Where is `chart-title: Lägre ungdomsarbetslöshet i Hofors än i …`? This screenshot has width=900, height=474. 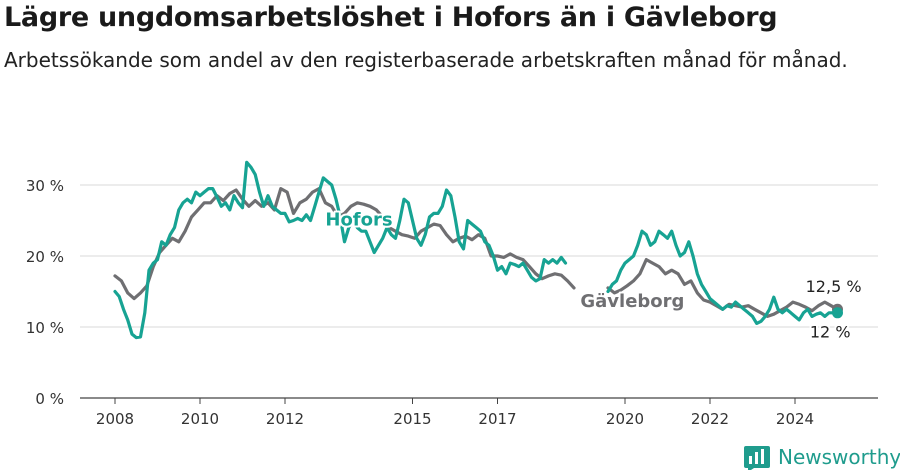
chart-title: Lägre ungdomsarbetslöshet i Hofors än i … is located at coordinates (391, 17).